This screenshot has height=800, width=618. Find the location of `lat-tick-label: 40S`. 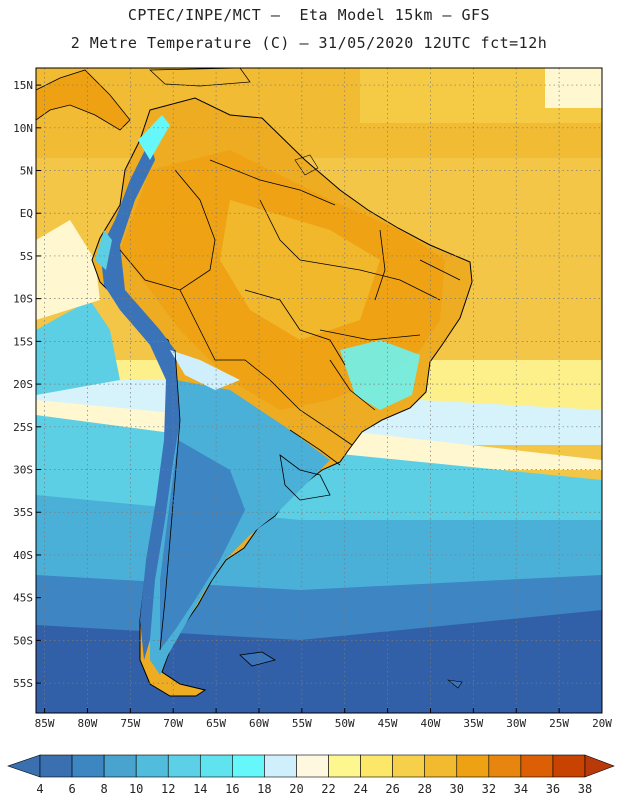

lat-tick-label: 40S is located at coordinates (23, 555).